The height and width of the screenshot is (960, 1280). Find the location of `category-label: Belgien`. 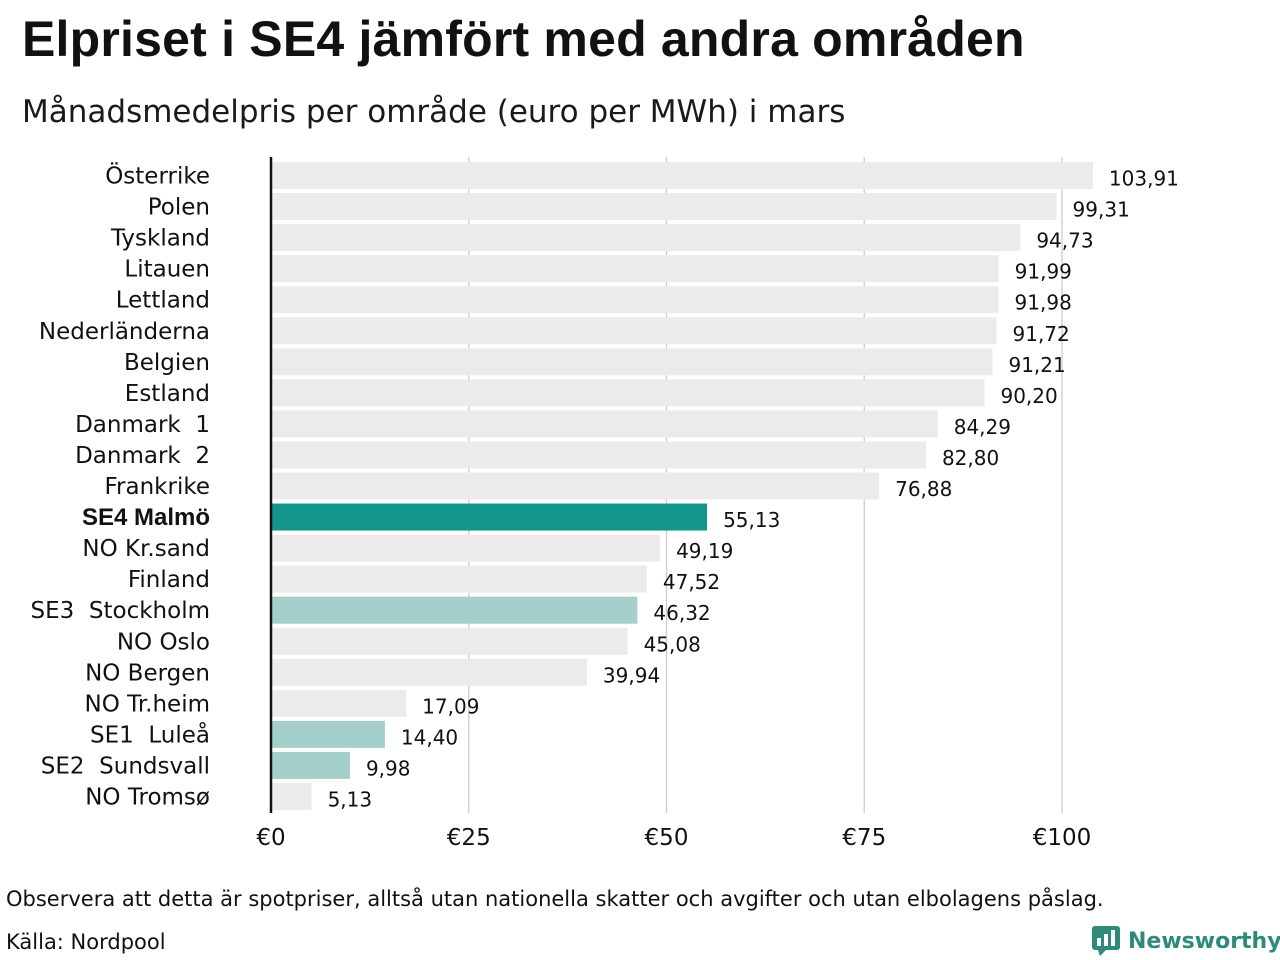

category-label: Belgien is located at coordinates (167, 363).